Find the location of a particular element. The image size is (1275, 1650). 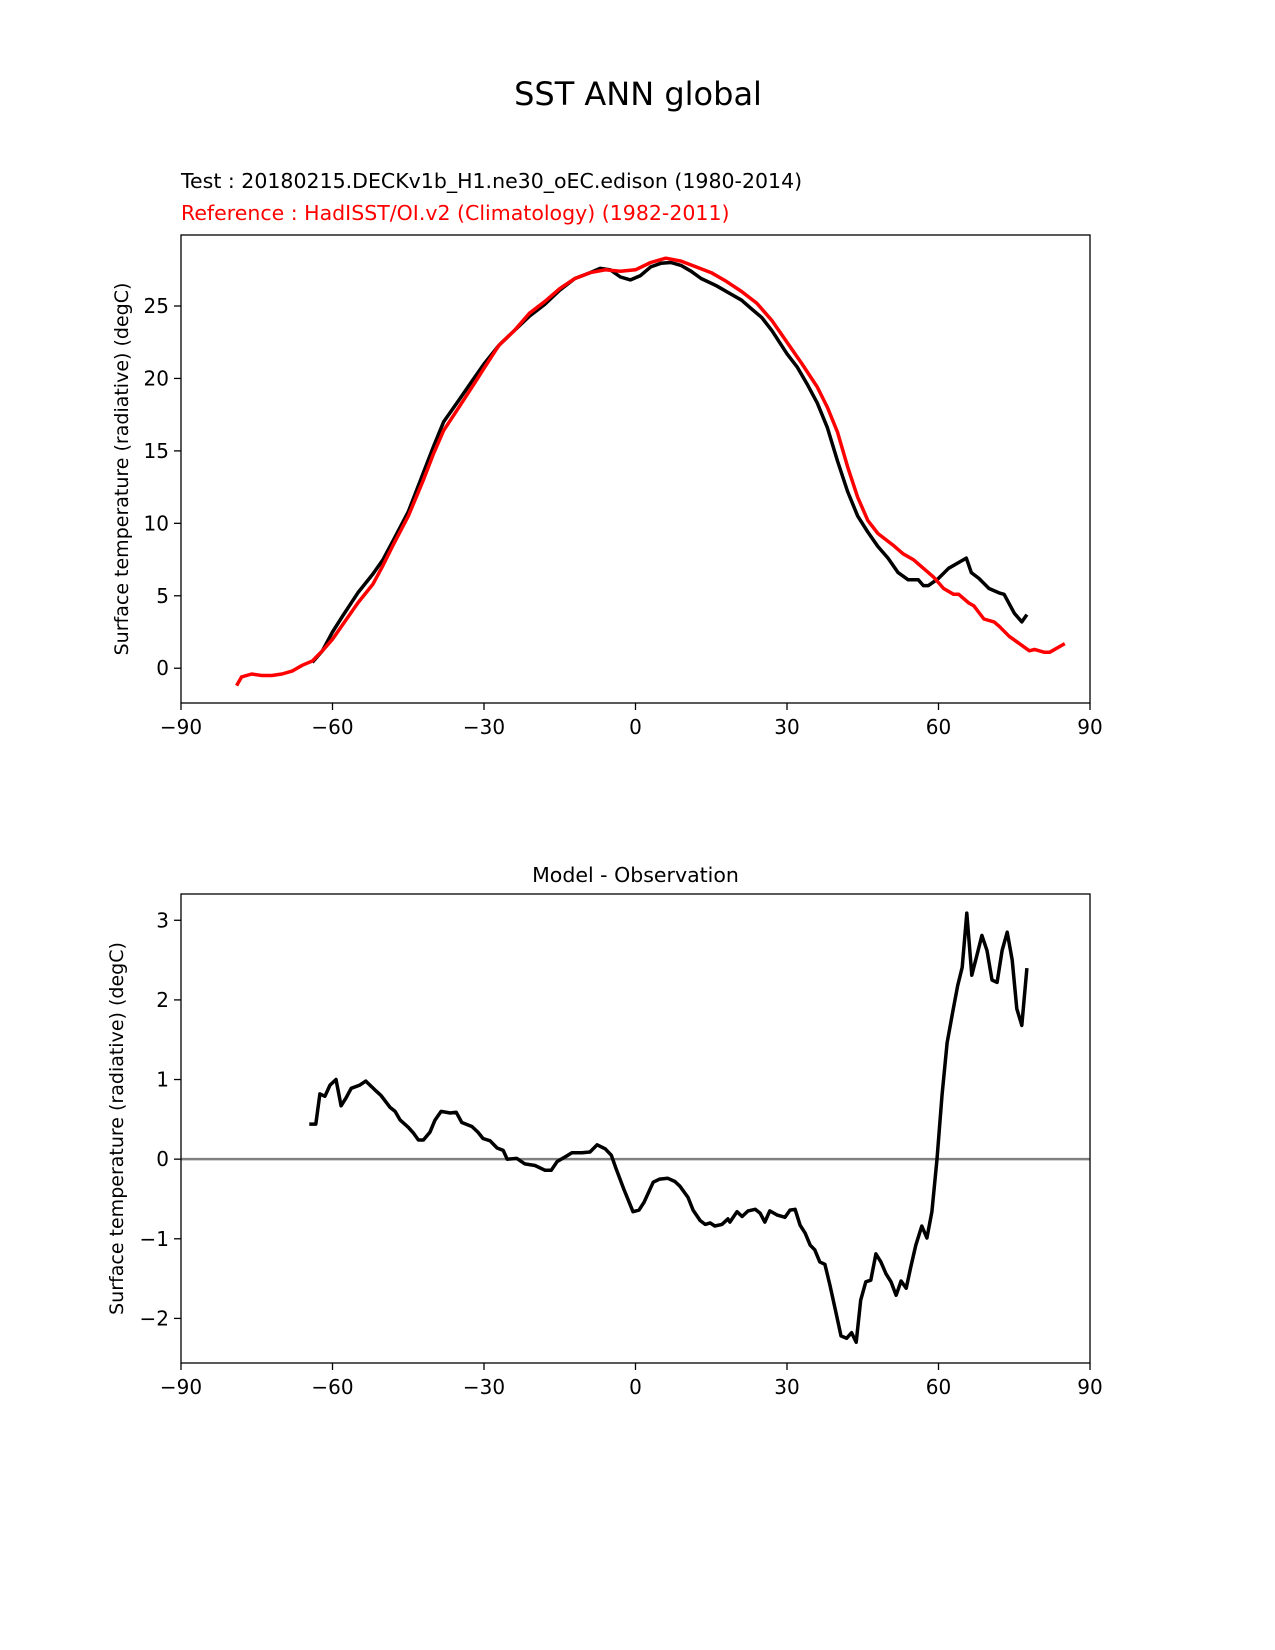

y-tick-label: 20 is located at coordinates (156, 378).